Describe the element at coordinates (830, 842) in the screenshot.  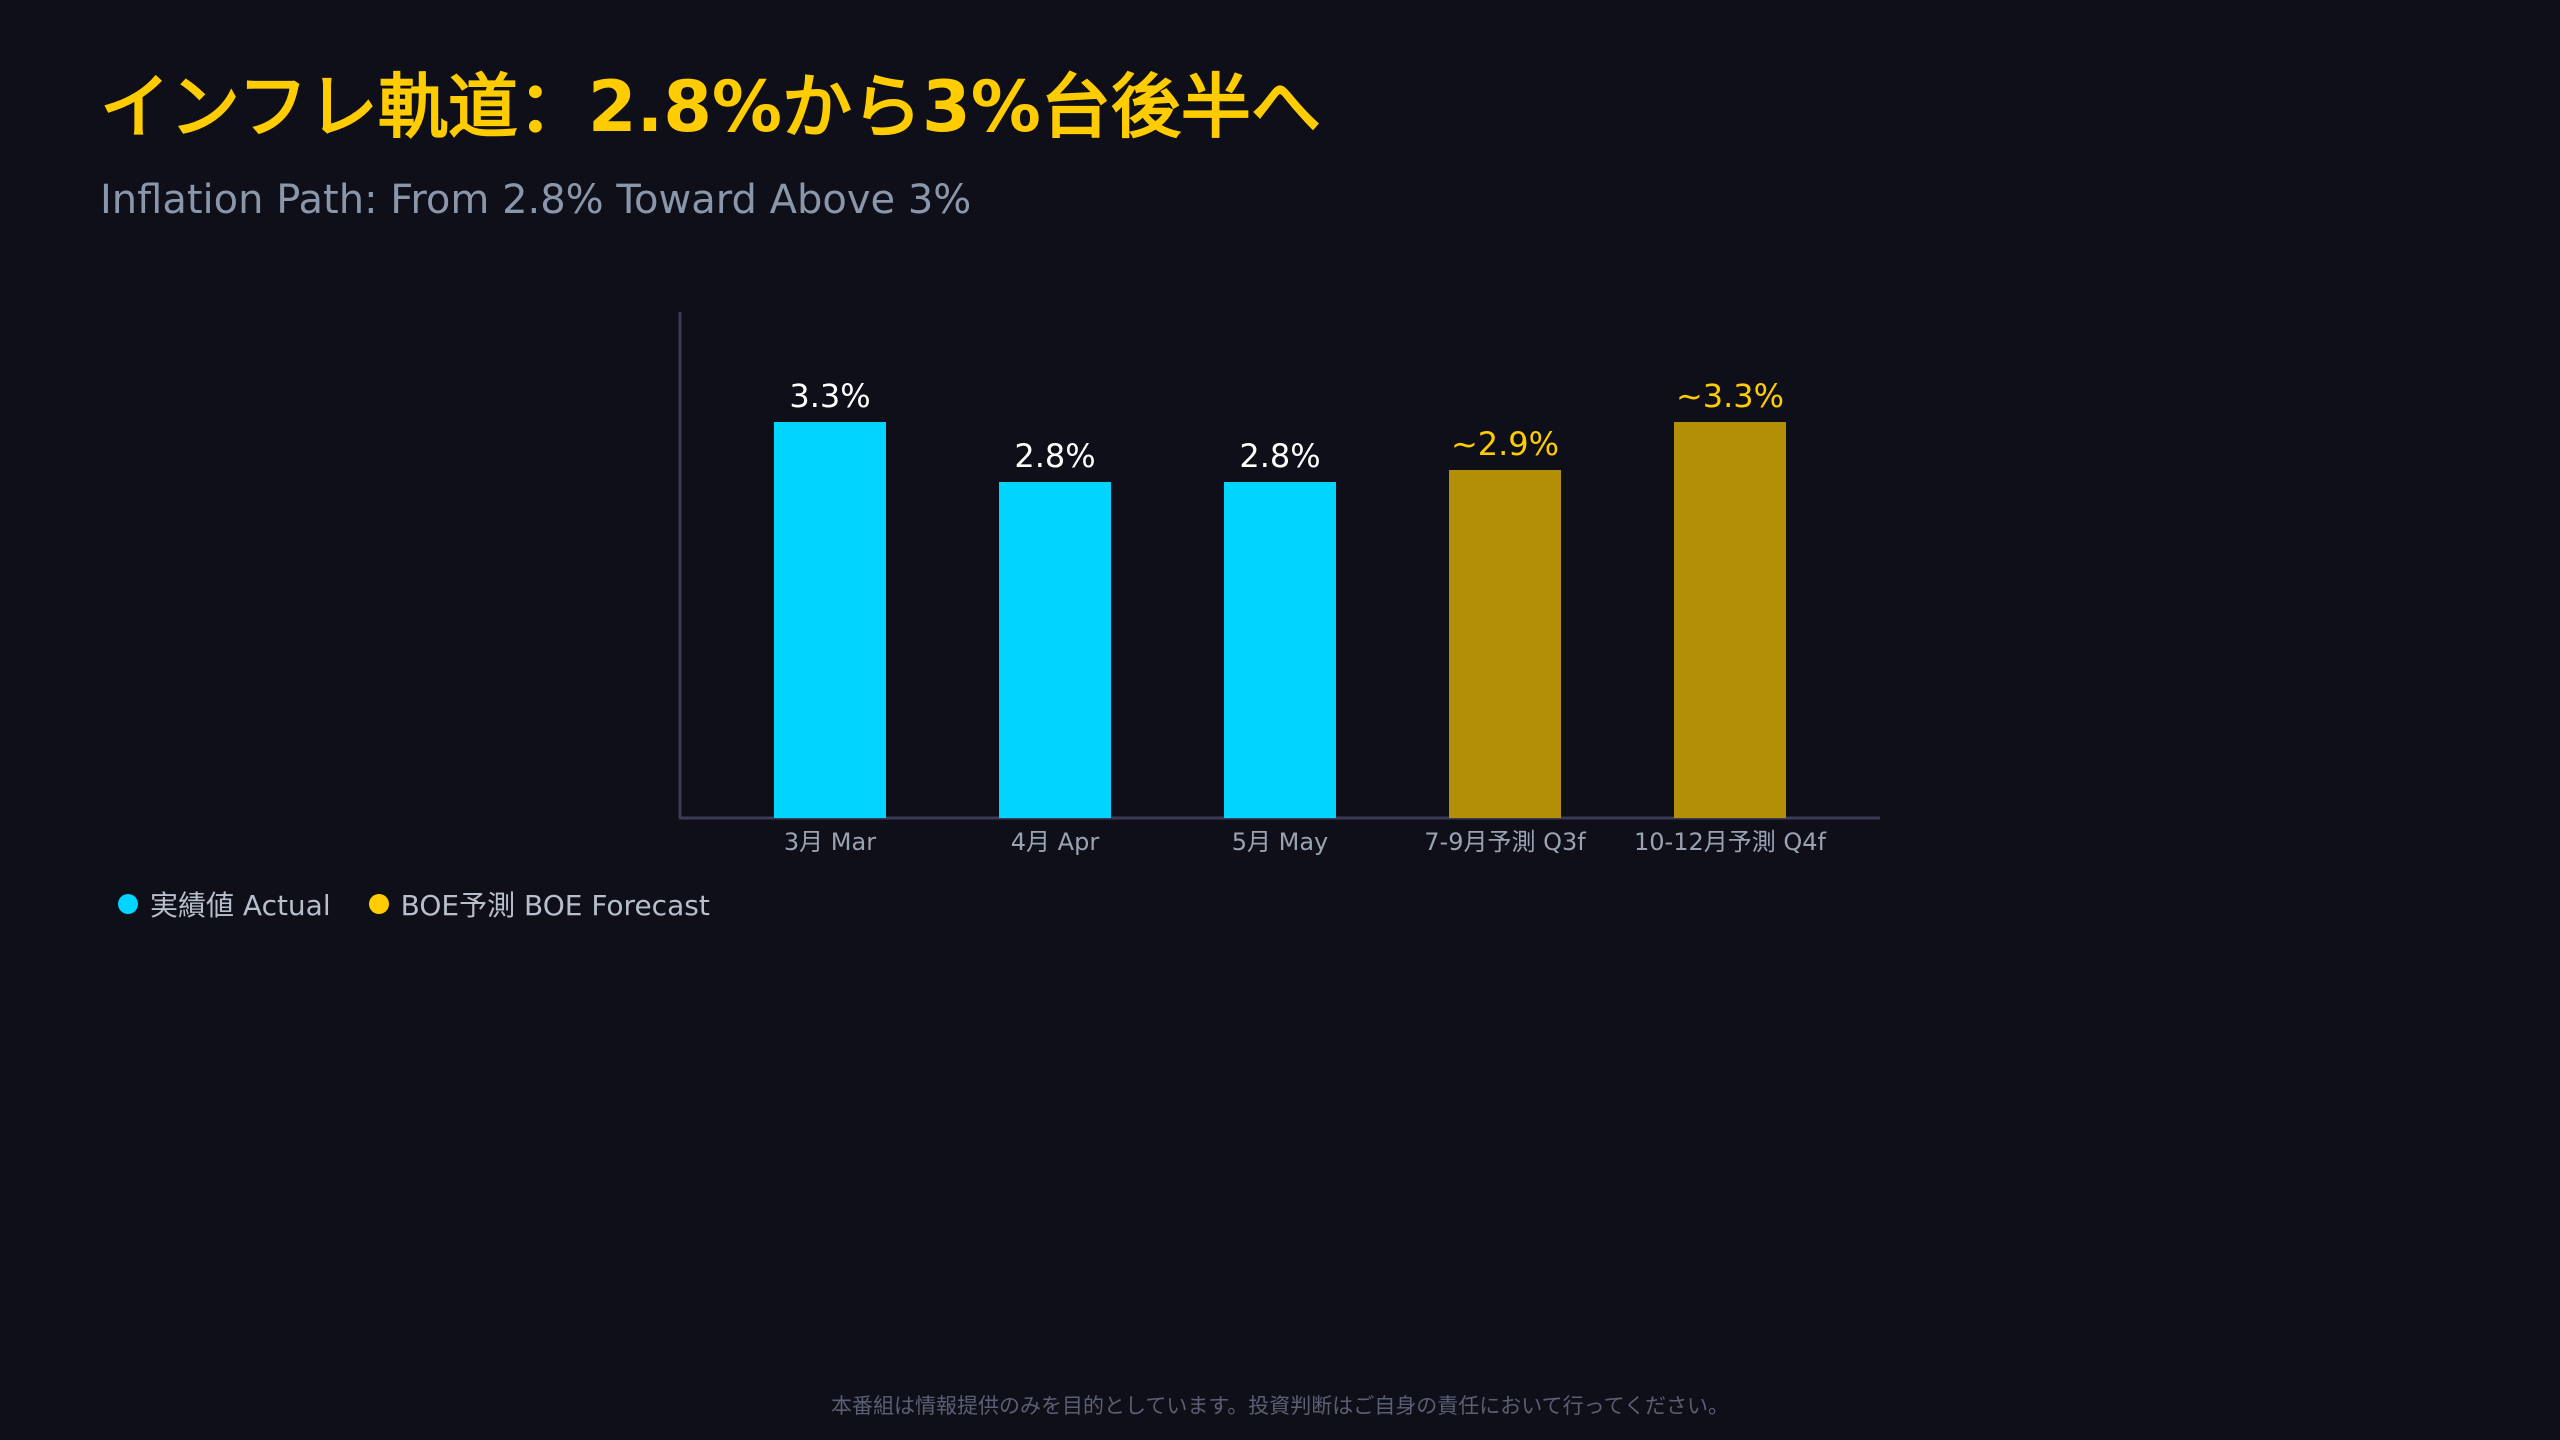
I see `x-tick-label-0: 3月 Mar` at that location.